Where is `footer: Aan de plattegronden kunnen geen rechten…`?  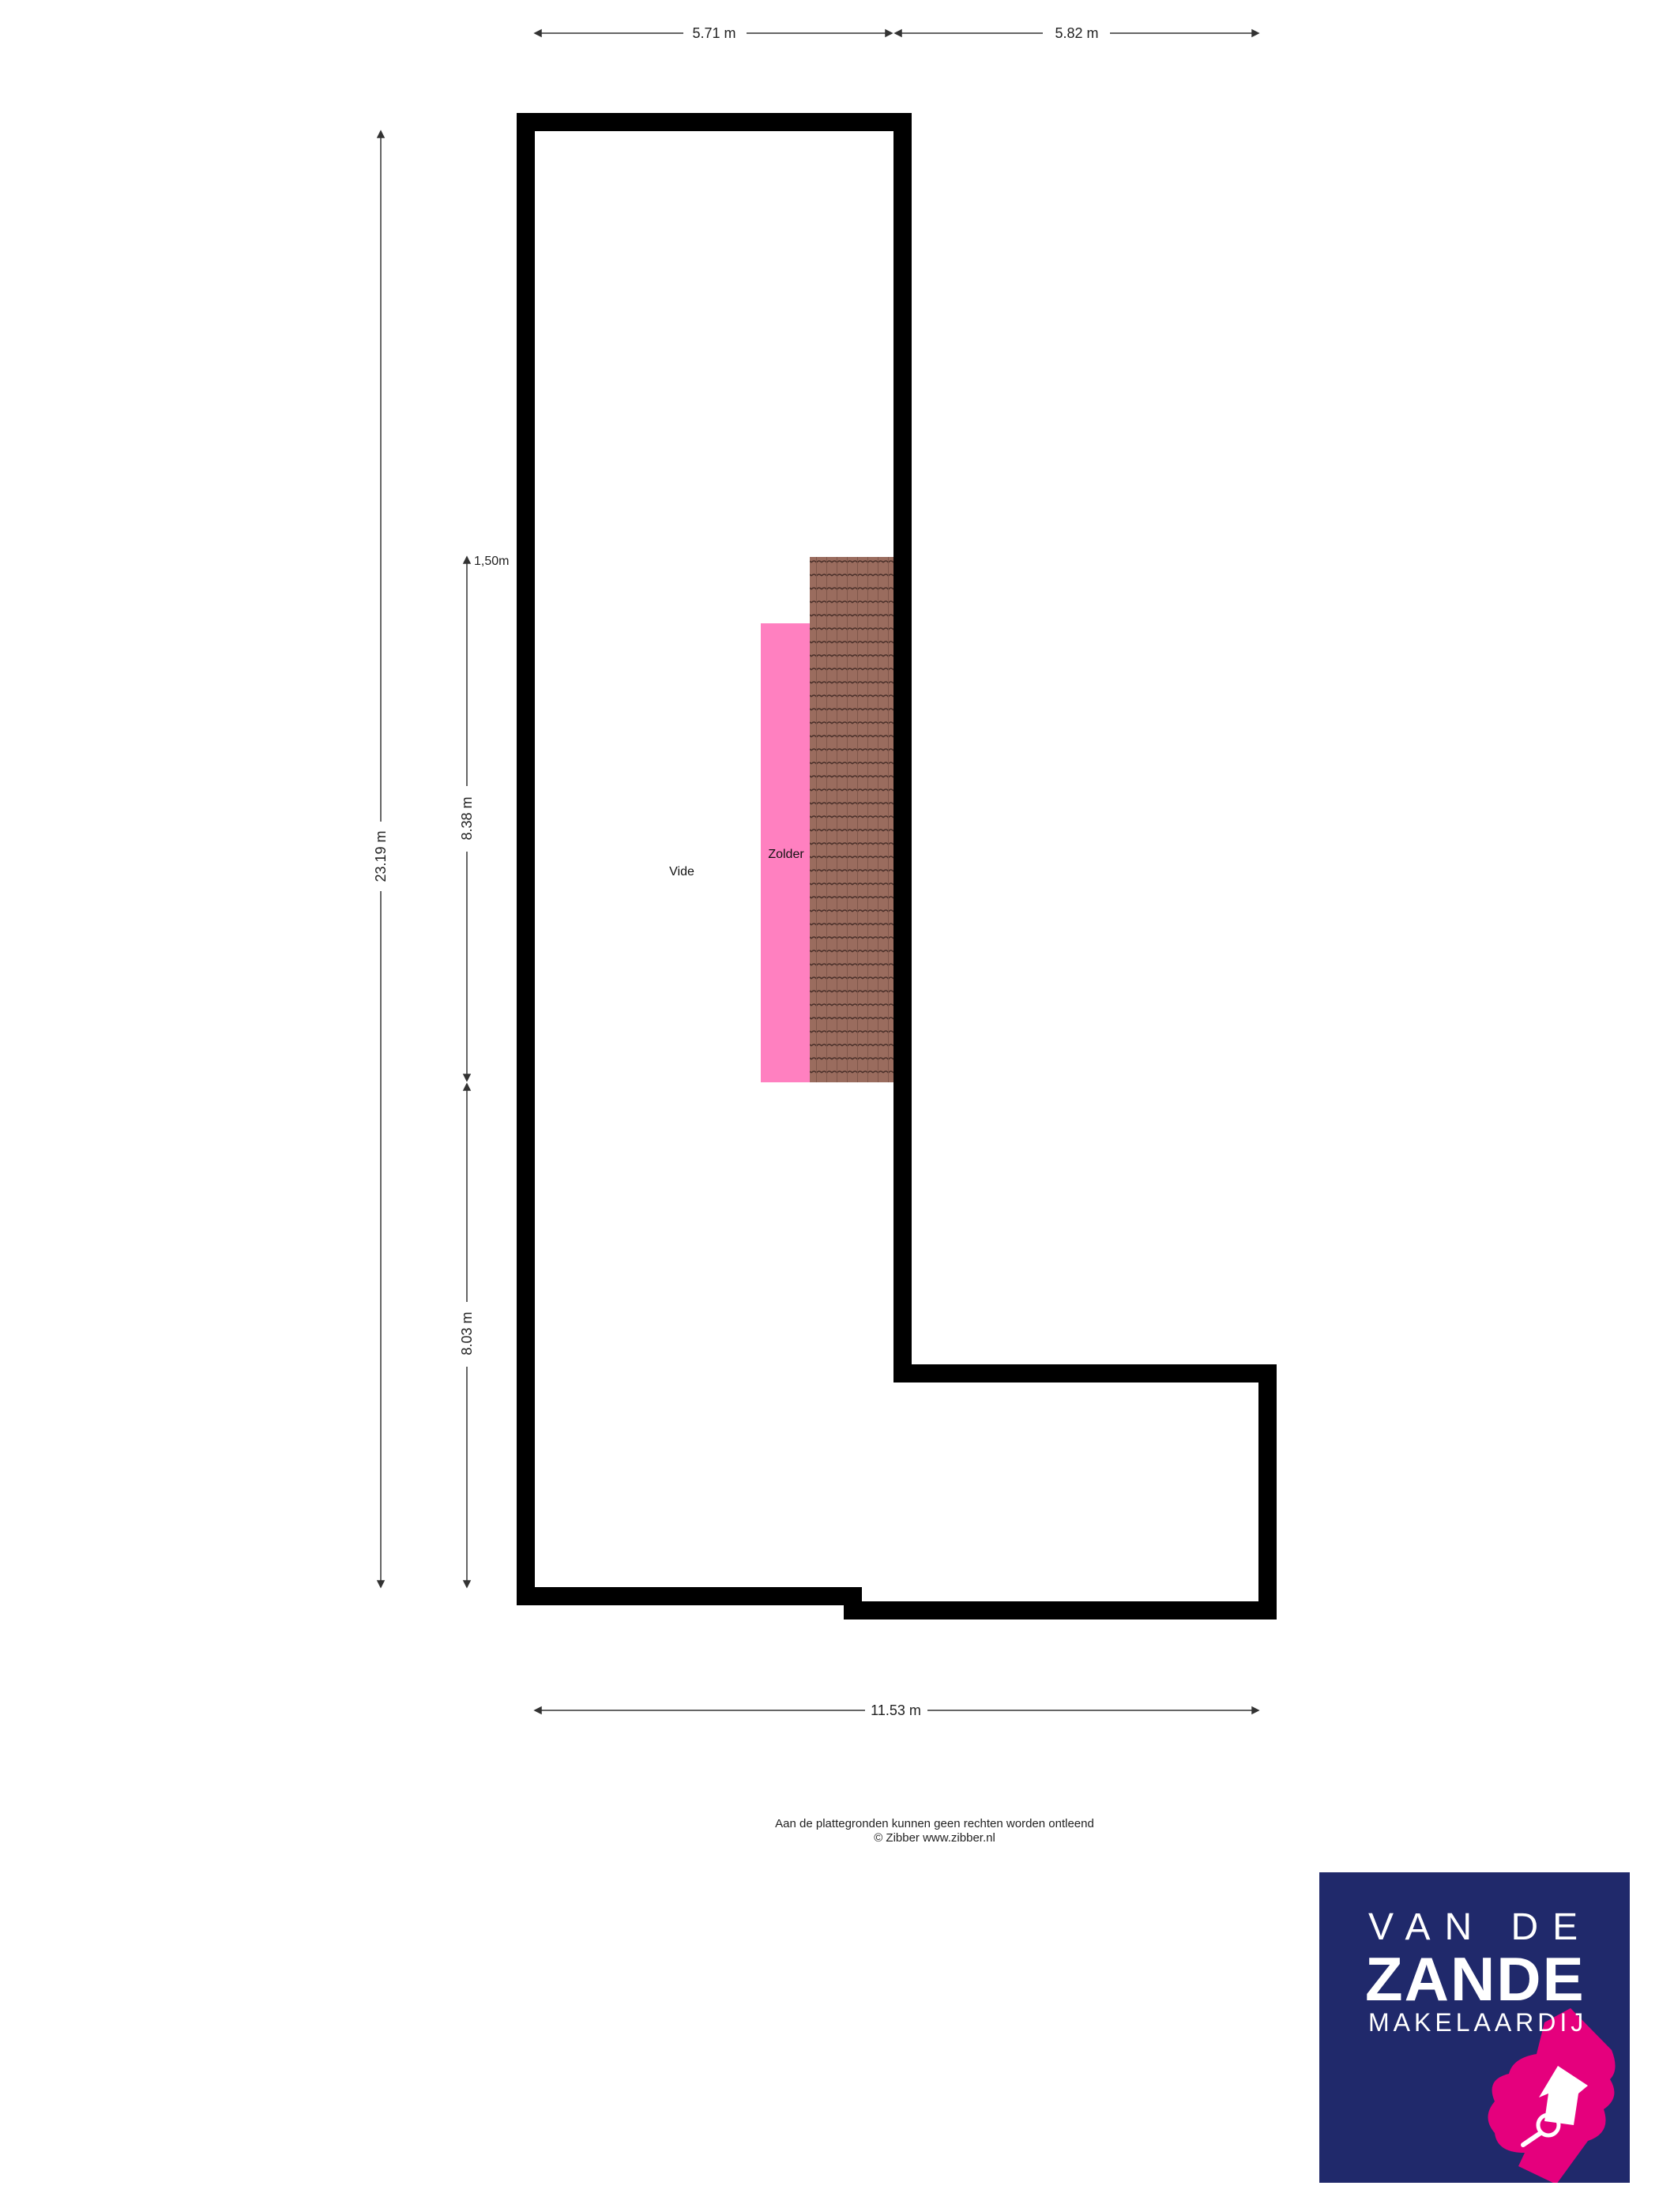 footer: Aan de plattegronden kunnen geen rechten… is located at coordinates (829, 1831).